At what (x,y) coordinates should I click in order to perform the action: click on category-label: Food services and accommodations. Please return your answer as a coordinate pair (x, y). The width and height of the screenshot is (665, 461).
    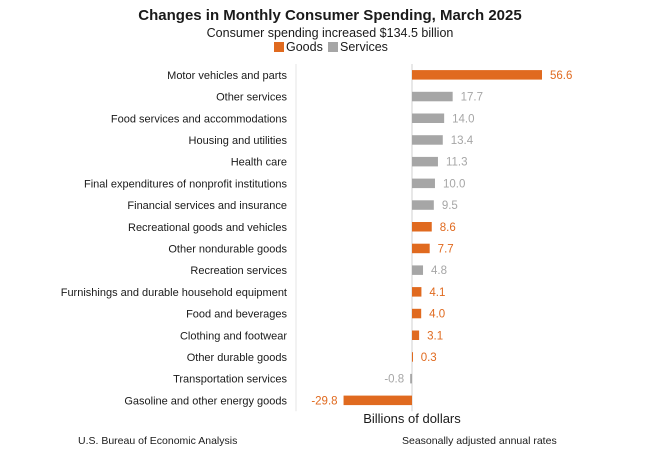
    Looking at the image, I should click on (199, 119).